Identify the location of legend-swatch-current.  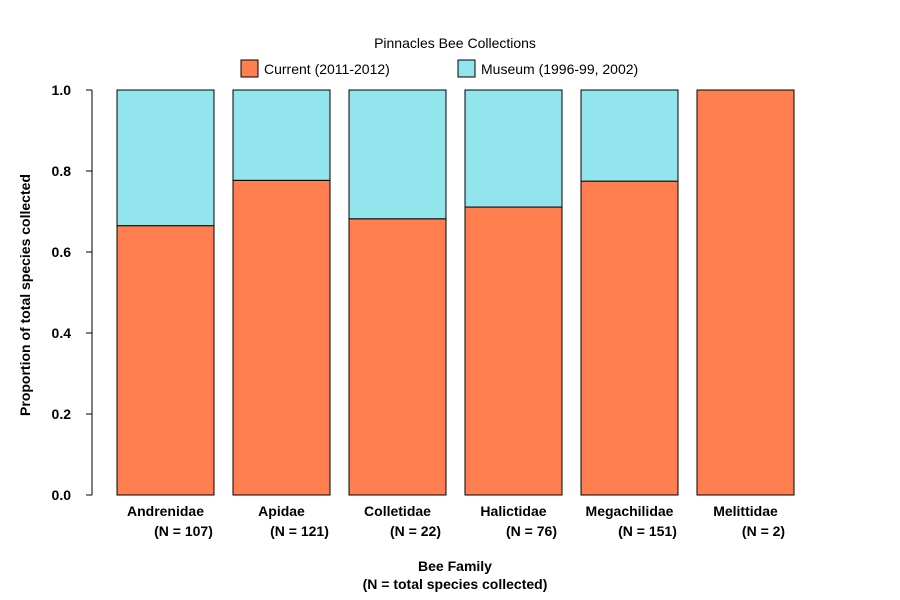
(249, 68).